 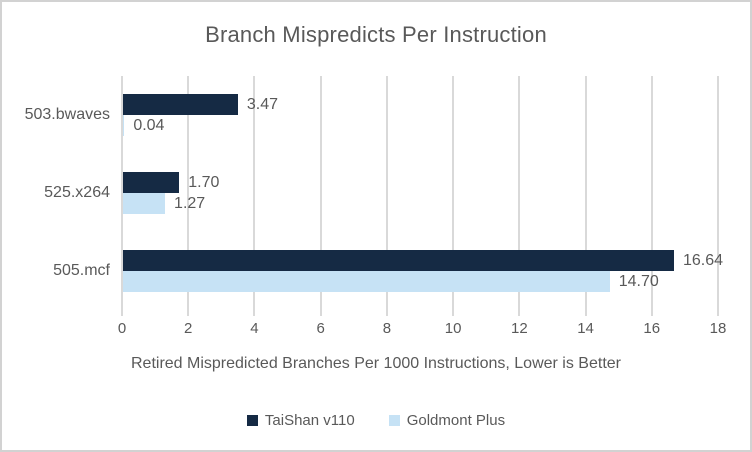 I want to click on x-tick-label: 6, so click(x=320, y=328).